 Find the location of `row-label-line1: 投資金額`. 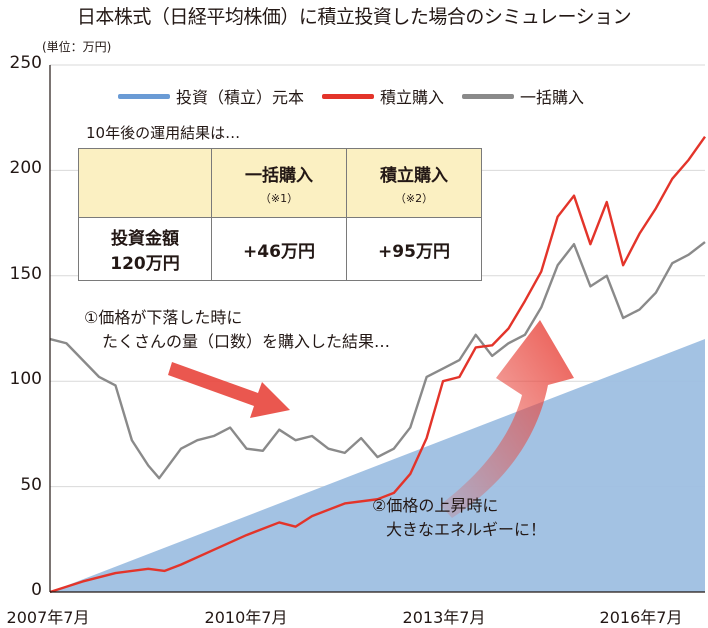

row-label-line1: 投資金額 is located at coordinates (145, 239).